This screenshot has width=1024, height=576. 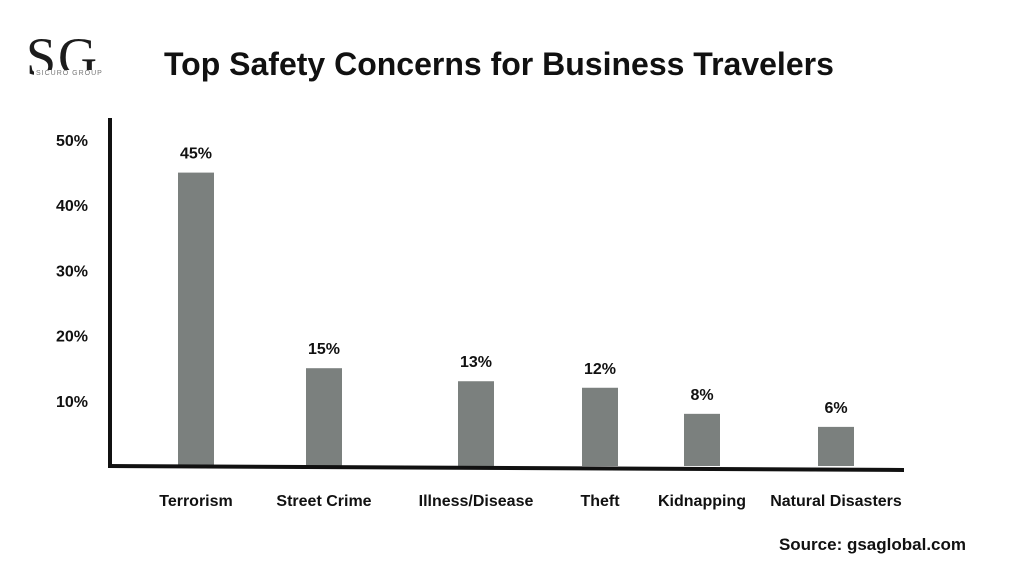 What do you see at coordinates (476, 501) in the screenshot?
I see `category-label: Illness/Disease` at bounding box center [476, 501].